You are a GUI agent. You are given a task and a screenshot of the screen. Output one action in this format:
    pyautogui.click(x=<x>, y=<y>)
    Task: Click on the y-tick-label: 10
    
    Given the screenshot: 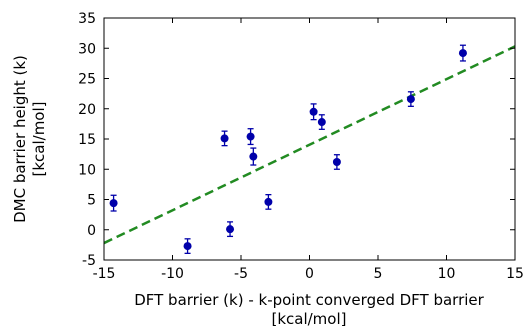 What is the action you would take?
    pyautogui.click(x=87, y=170)
    